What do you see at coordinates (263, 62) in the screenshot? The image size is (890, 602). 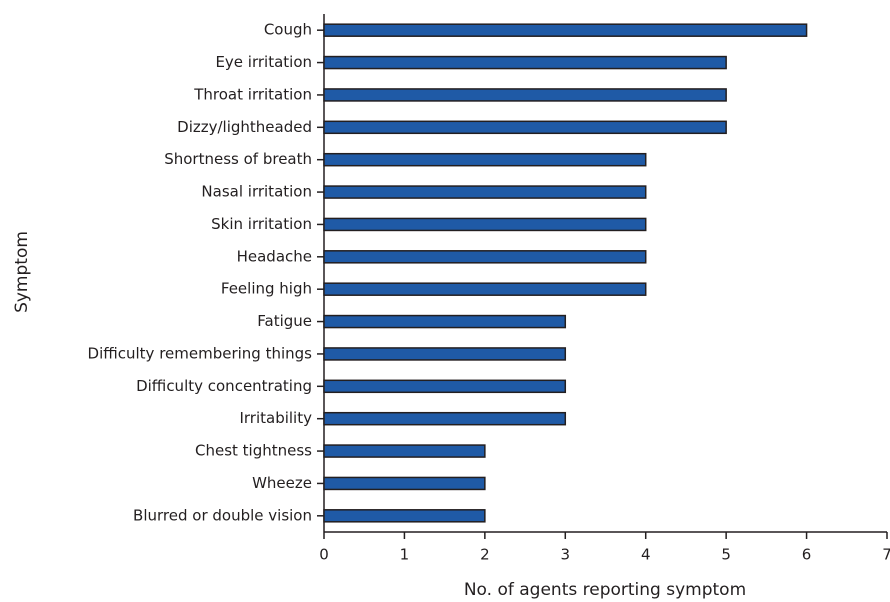 I see `y-tick-label: Eye irritation` at bounding box center [263, 62].